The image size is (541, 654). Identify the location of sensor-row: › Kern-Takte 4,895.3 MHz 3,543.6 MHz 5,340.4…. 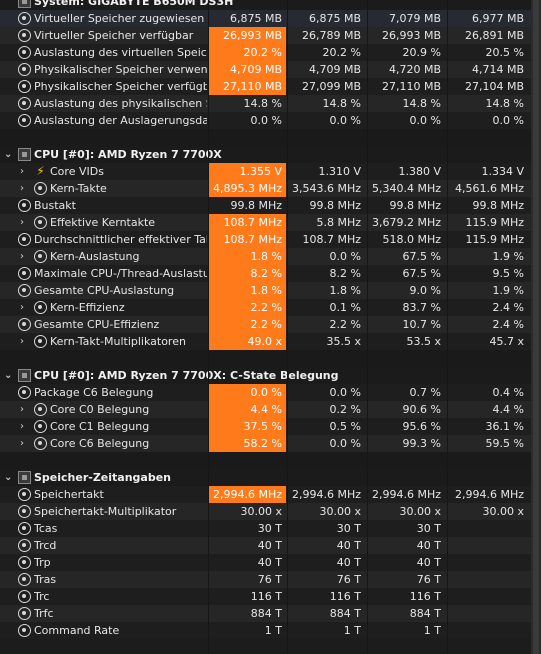
(270, 188).